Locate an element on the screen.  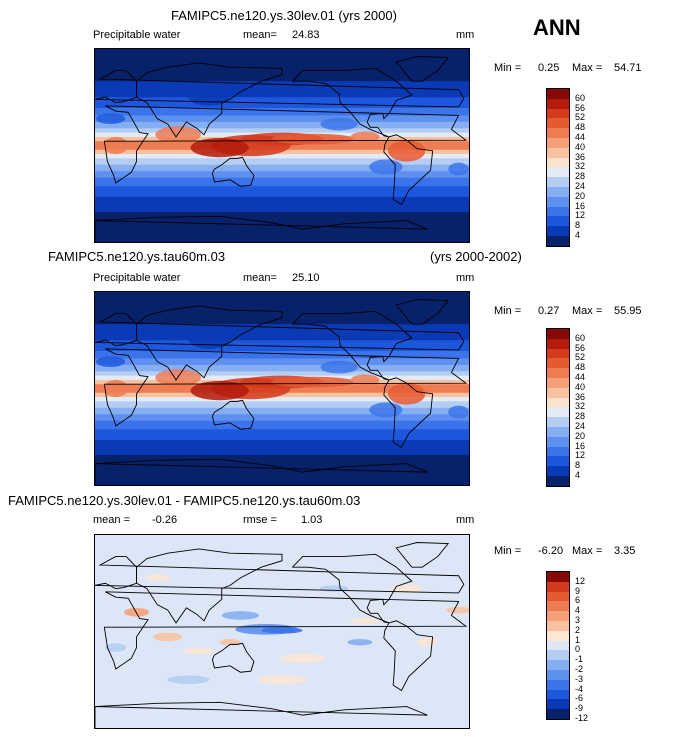
panel1-colorbar is located at coordinates (558, 167).